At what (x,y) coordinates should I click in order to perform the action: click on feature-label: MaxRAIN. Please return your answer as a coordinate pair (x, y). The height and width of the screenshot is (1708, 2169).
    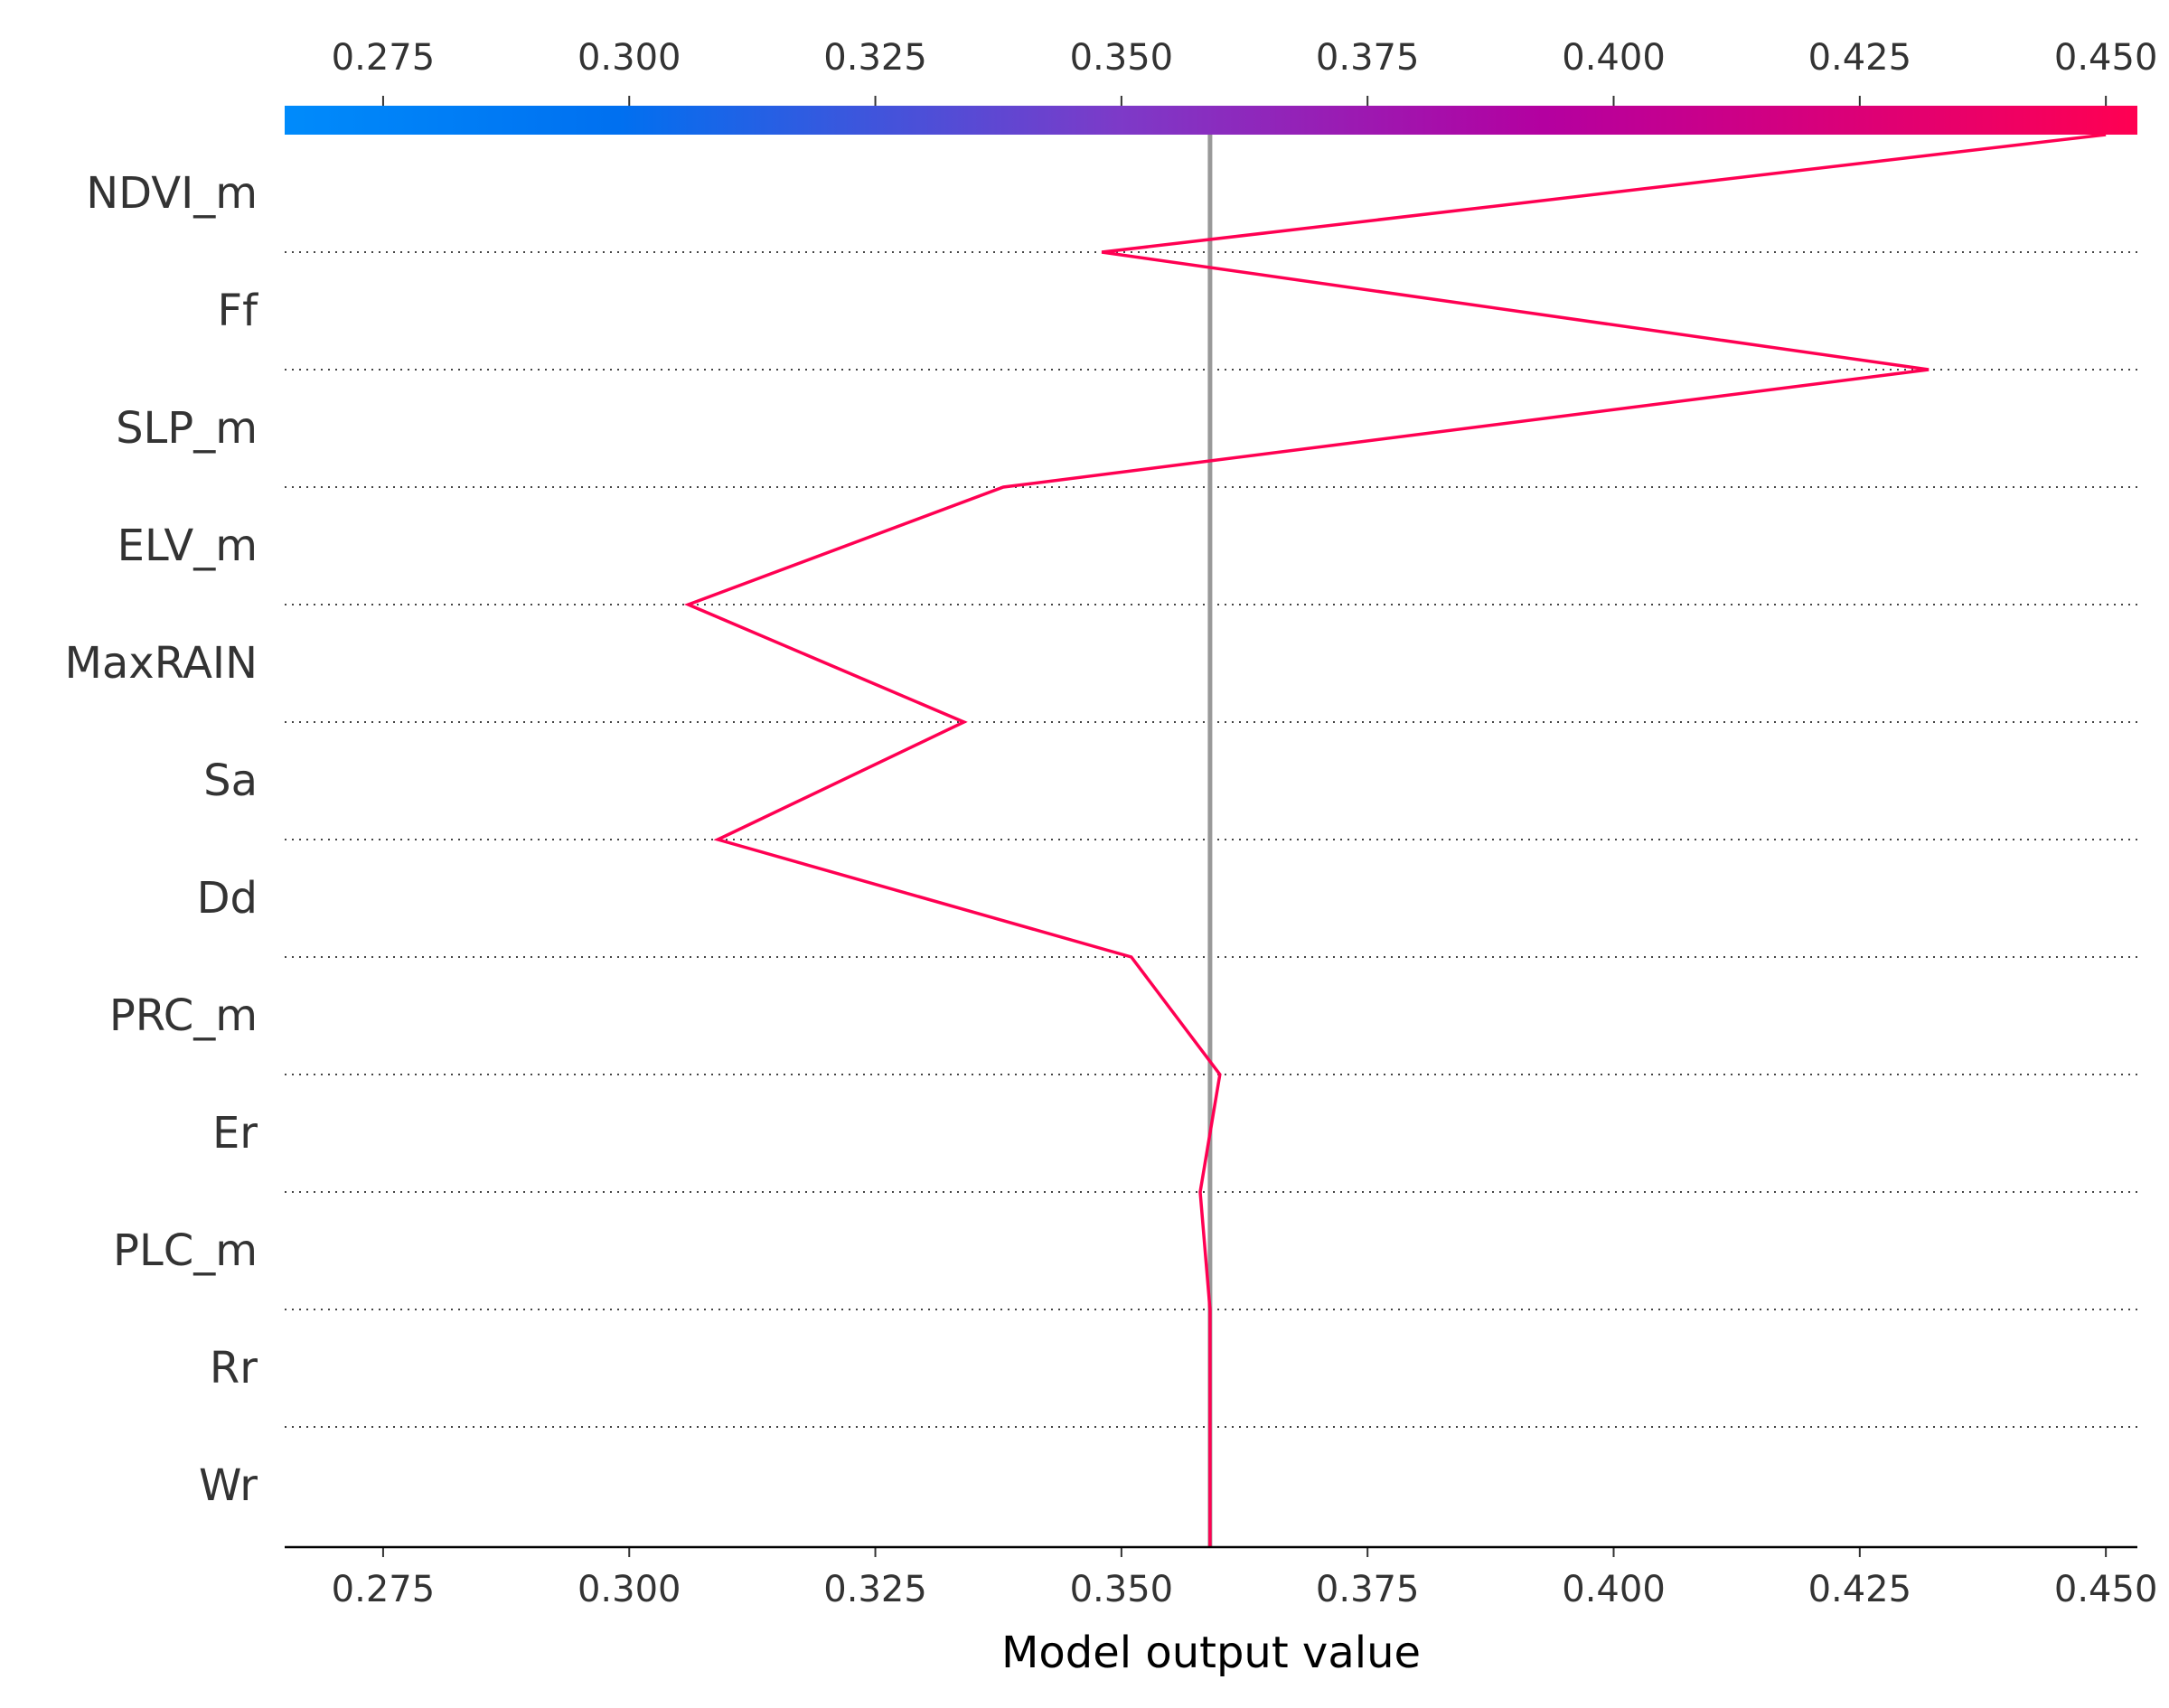
    Looking at the image, I should click on (161, 663).